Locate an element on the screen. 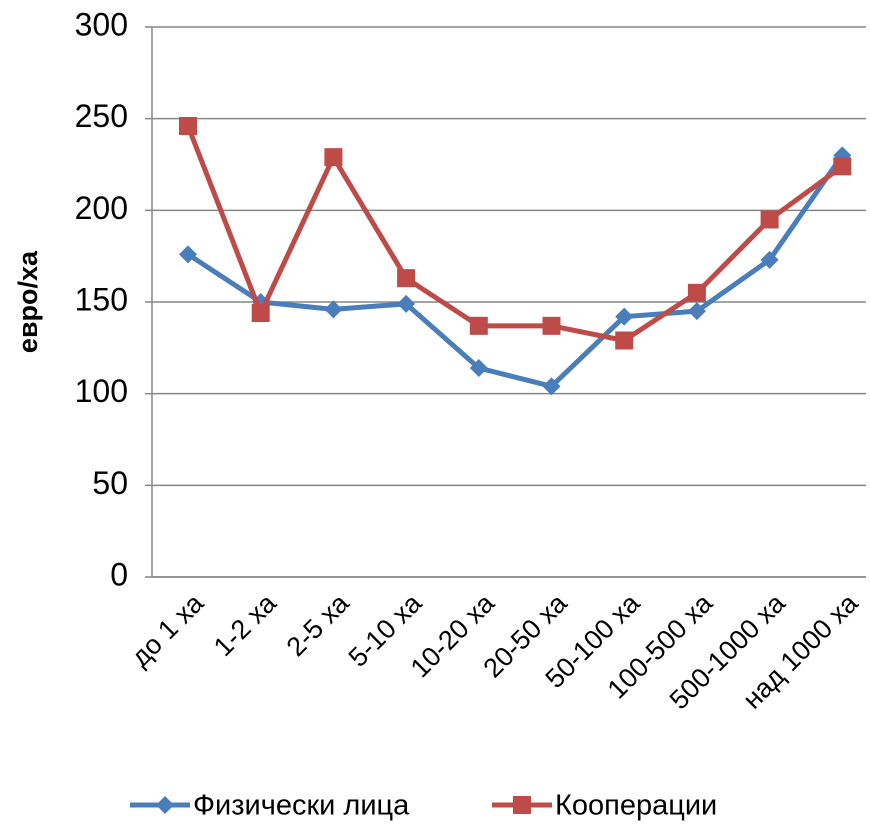  y-tick-label: 150 is located at coordinates (101, 299).